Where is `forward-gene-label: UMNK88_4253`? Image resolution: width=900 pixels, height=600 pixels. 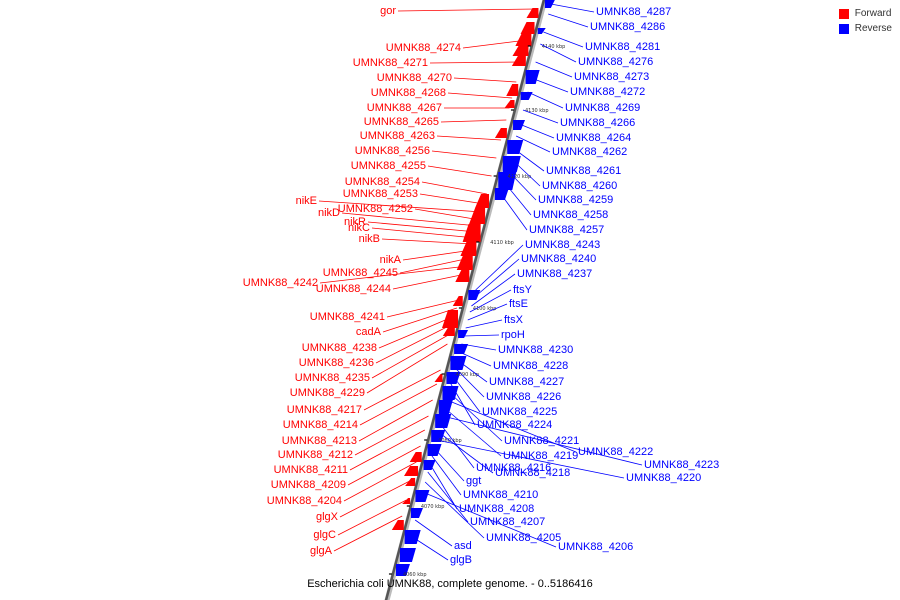
forward-gene-label: UMNK88_4253 is located at coordinates (380, 194).